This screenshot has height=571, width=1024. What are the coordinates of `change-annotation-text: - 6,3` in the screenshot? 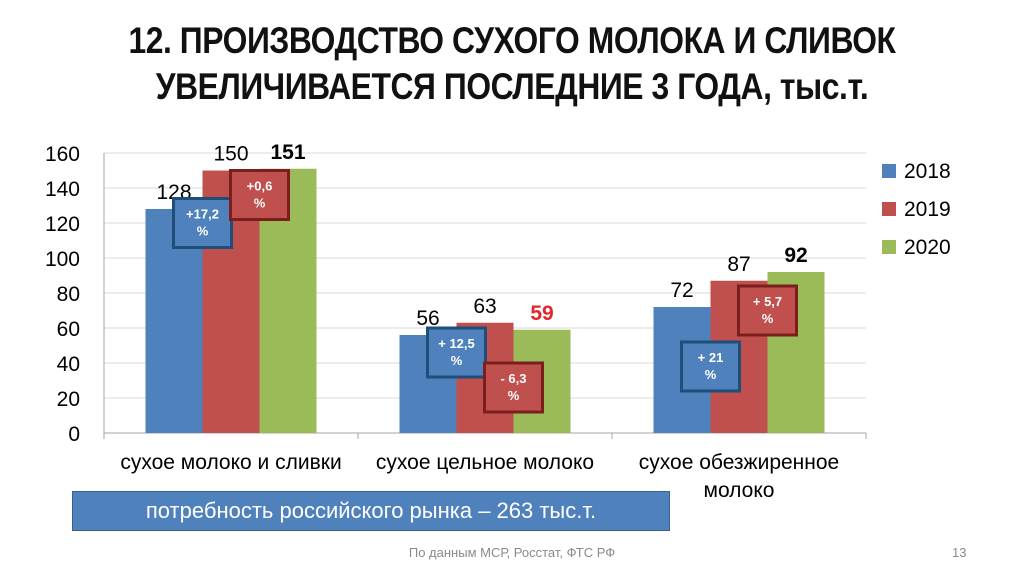 It's located at (513, 378).